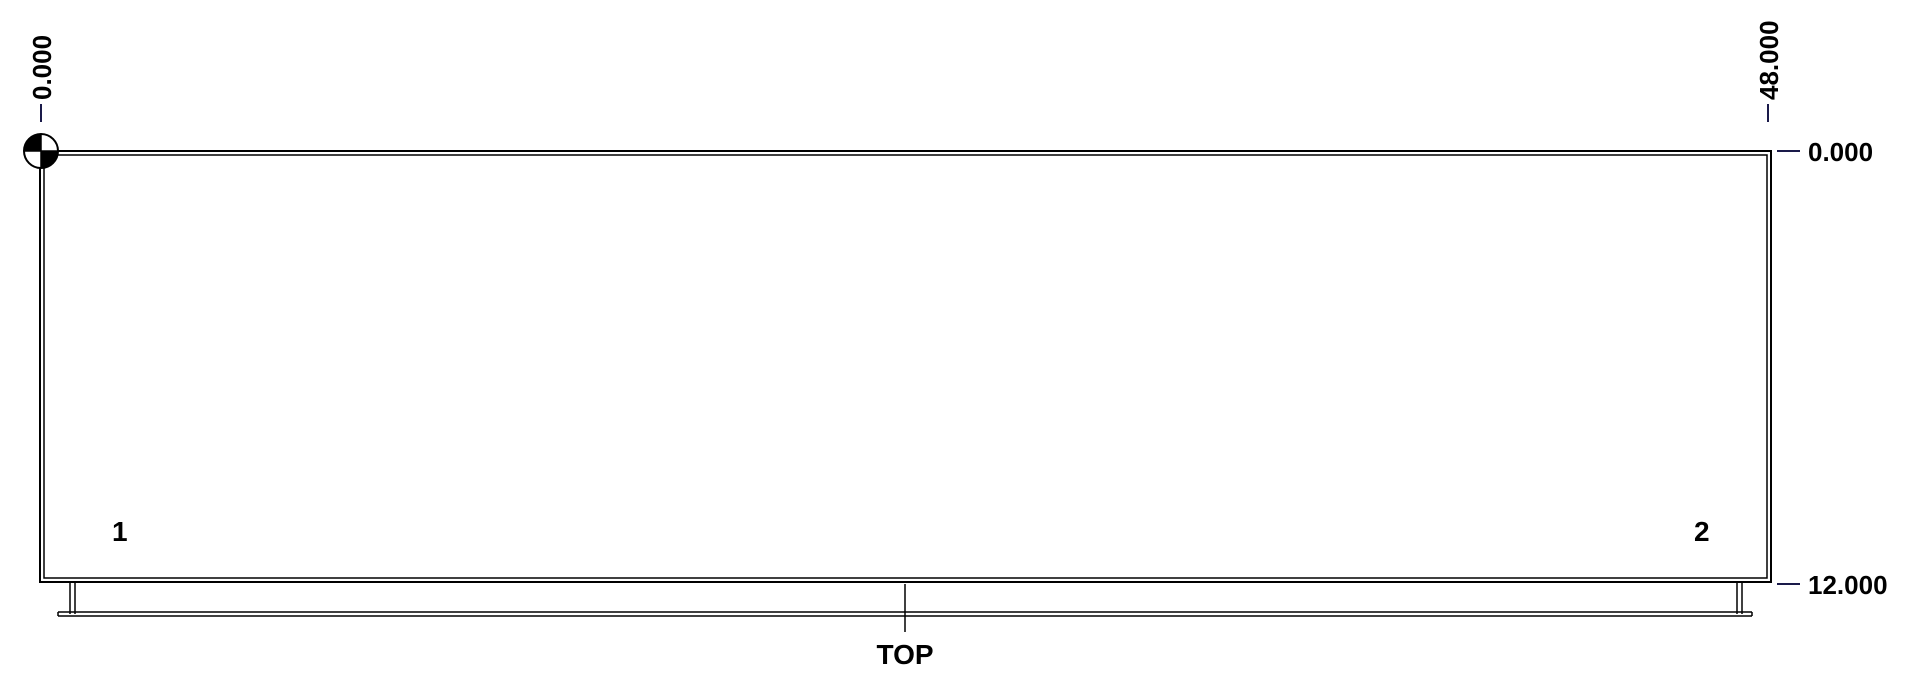 The image size is (1911, 677). What do you see at coordinates (41, 151) in the screenshot?
I see `datum-origin-icon` at bounding box center [41, 151].